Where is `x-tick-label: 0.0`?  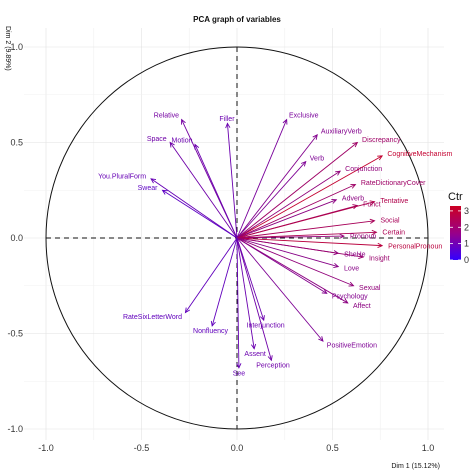 x-tick-label: 0.0 is located at coordinates (237, 448).